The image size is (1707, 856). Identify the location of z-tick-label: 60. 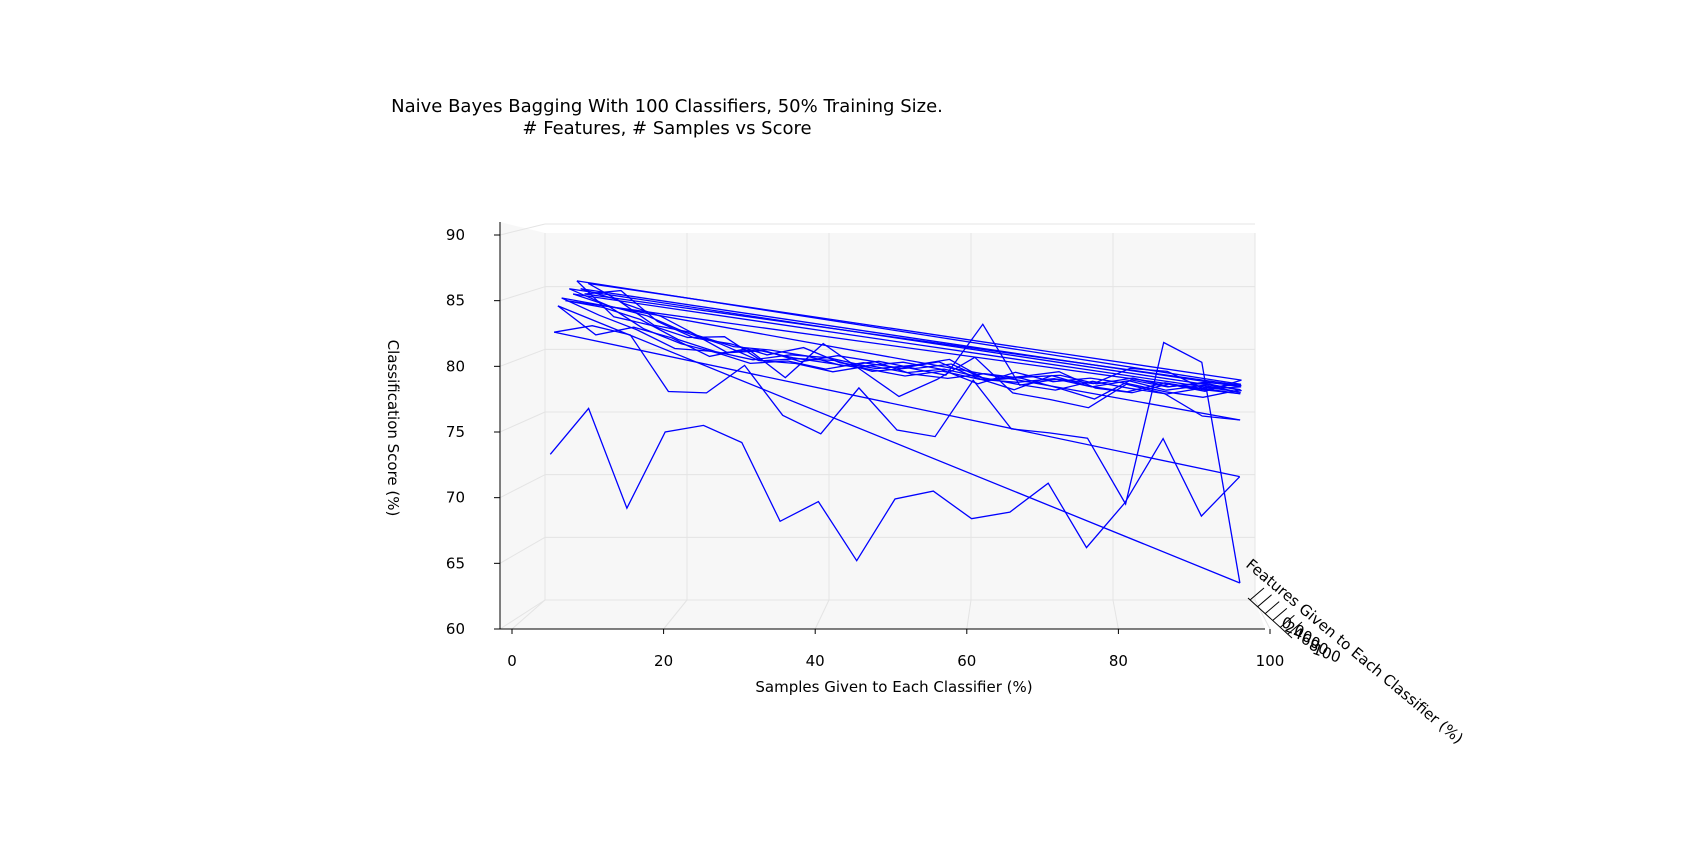
(455, 629).